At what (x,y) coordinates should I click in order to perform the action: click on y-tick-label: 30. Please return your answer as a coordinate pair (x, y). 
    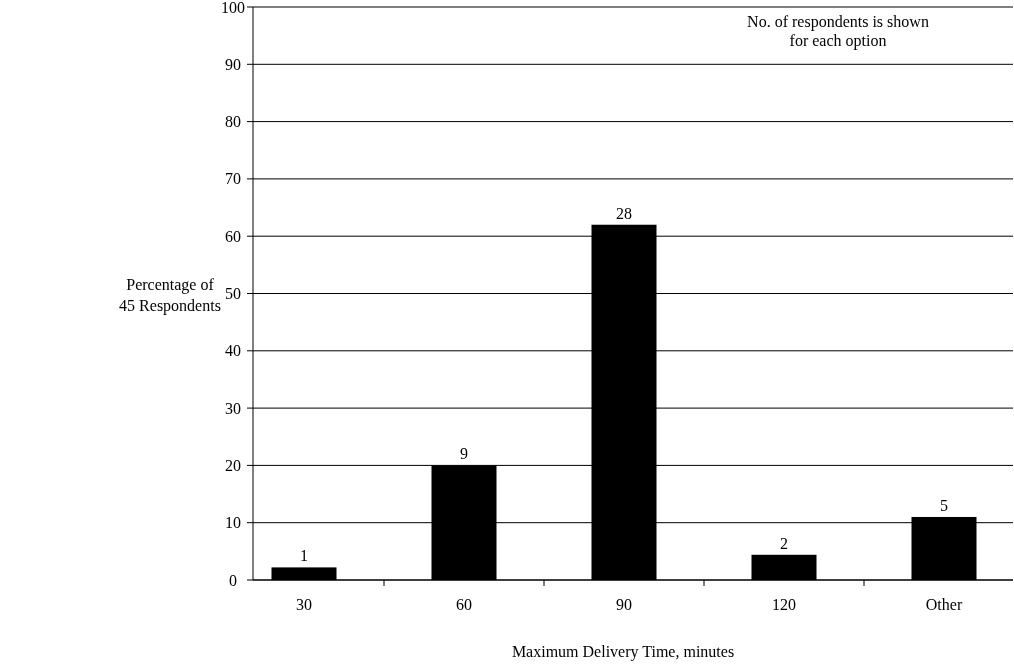
    Looking at the image, I should click on (233, 408).